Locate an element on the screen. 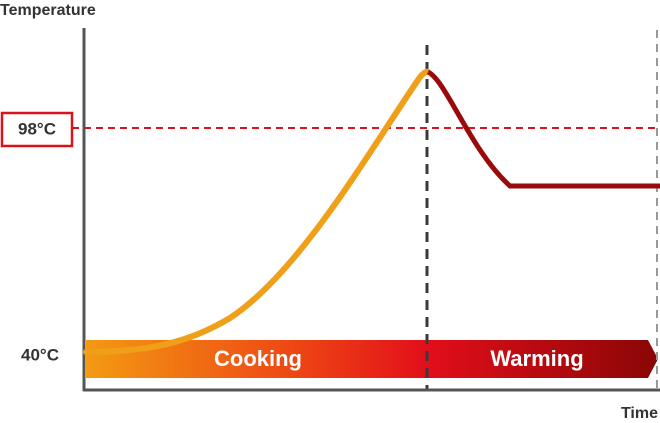  threshold-box is located at coordinates (37, 129).